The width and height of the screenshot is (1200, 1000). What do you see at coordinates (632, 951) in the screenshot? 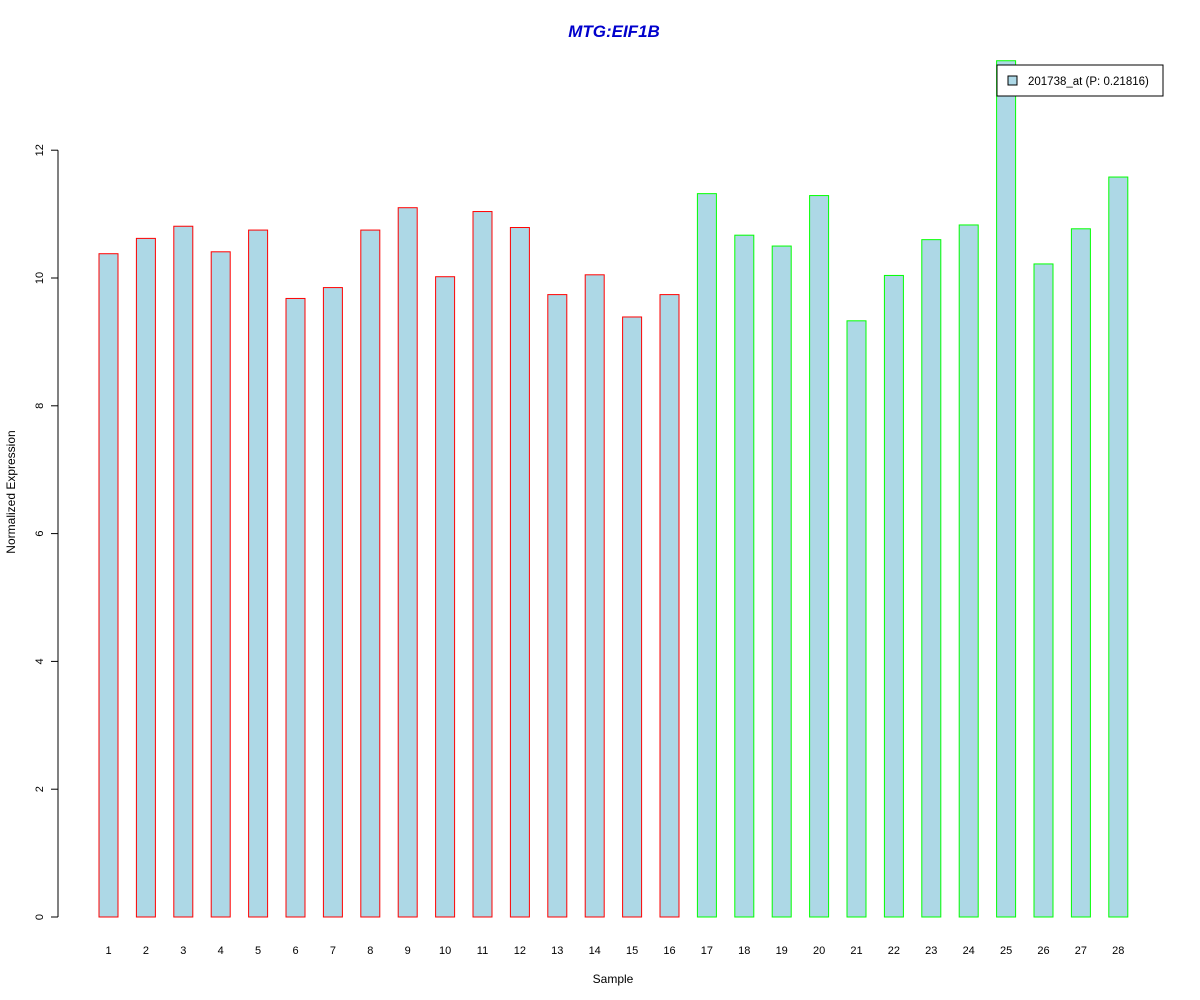
I see `x-tick-label: 15` at bounding box center [632, 951].